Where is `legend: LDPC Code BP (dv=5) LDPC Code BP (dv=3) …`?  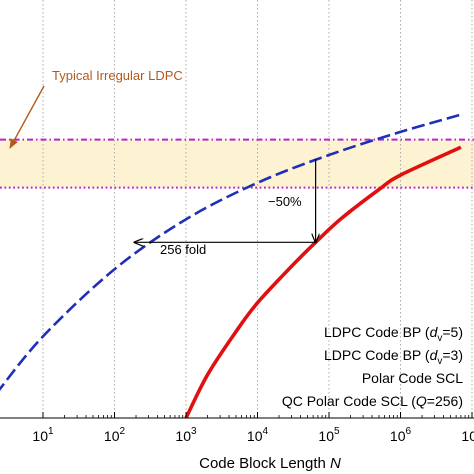
legend: LDPC Code BP (dv=5) LDPC Code BP (dv=3) … is located at coordinates (372, 366).